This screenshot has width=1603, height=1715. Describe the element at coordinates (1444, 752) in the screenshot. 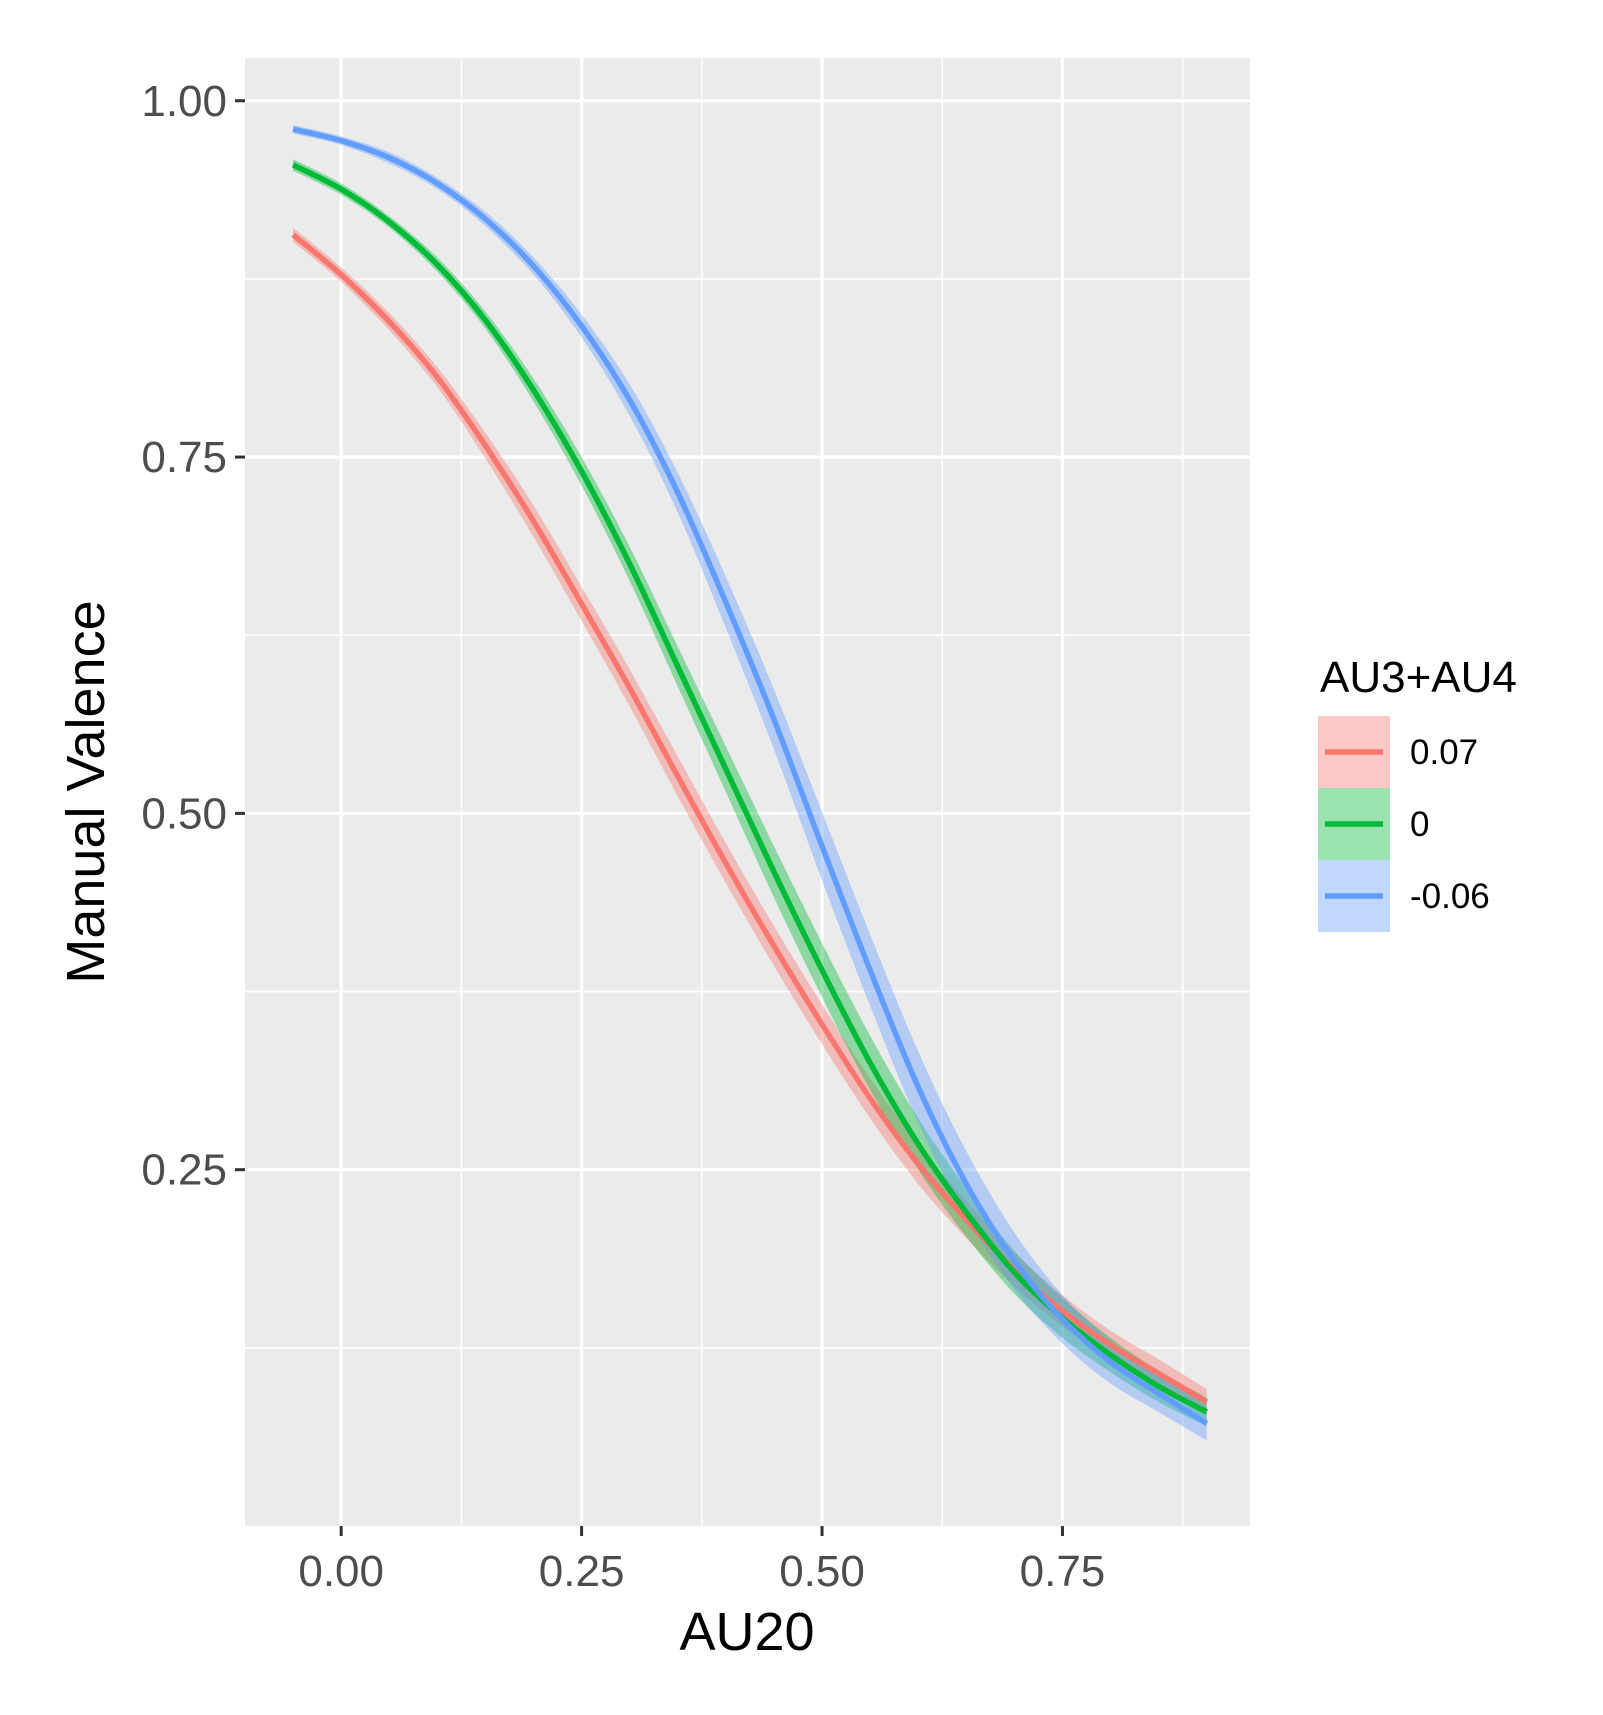

I see `legend-label: 0.07` at that location.